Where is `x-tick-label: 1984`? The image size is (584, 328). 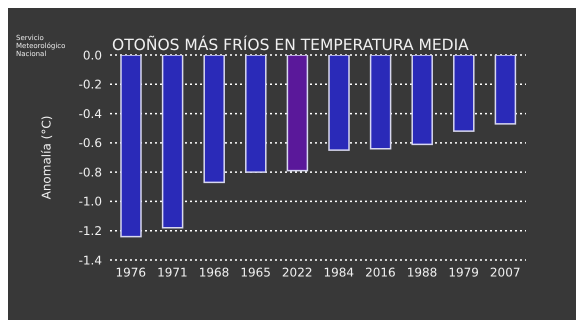 x-tick-label: 1984 is located at coordinates (339, 273).